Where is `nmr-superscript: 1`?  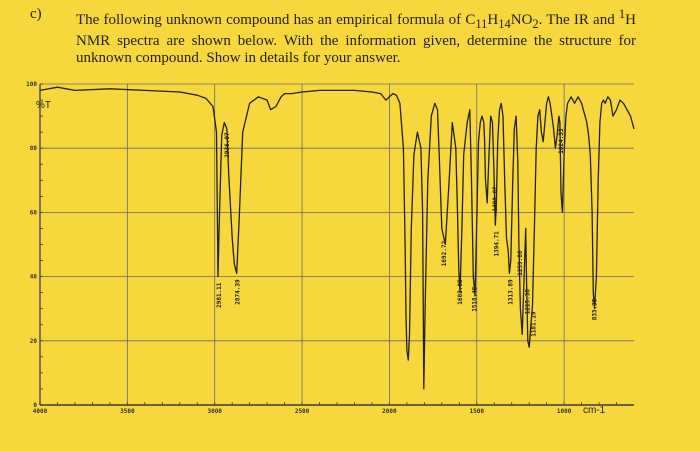
nmr-superscript: 1 is located at coordinates (622, 14).